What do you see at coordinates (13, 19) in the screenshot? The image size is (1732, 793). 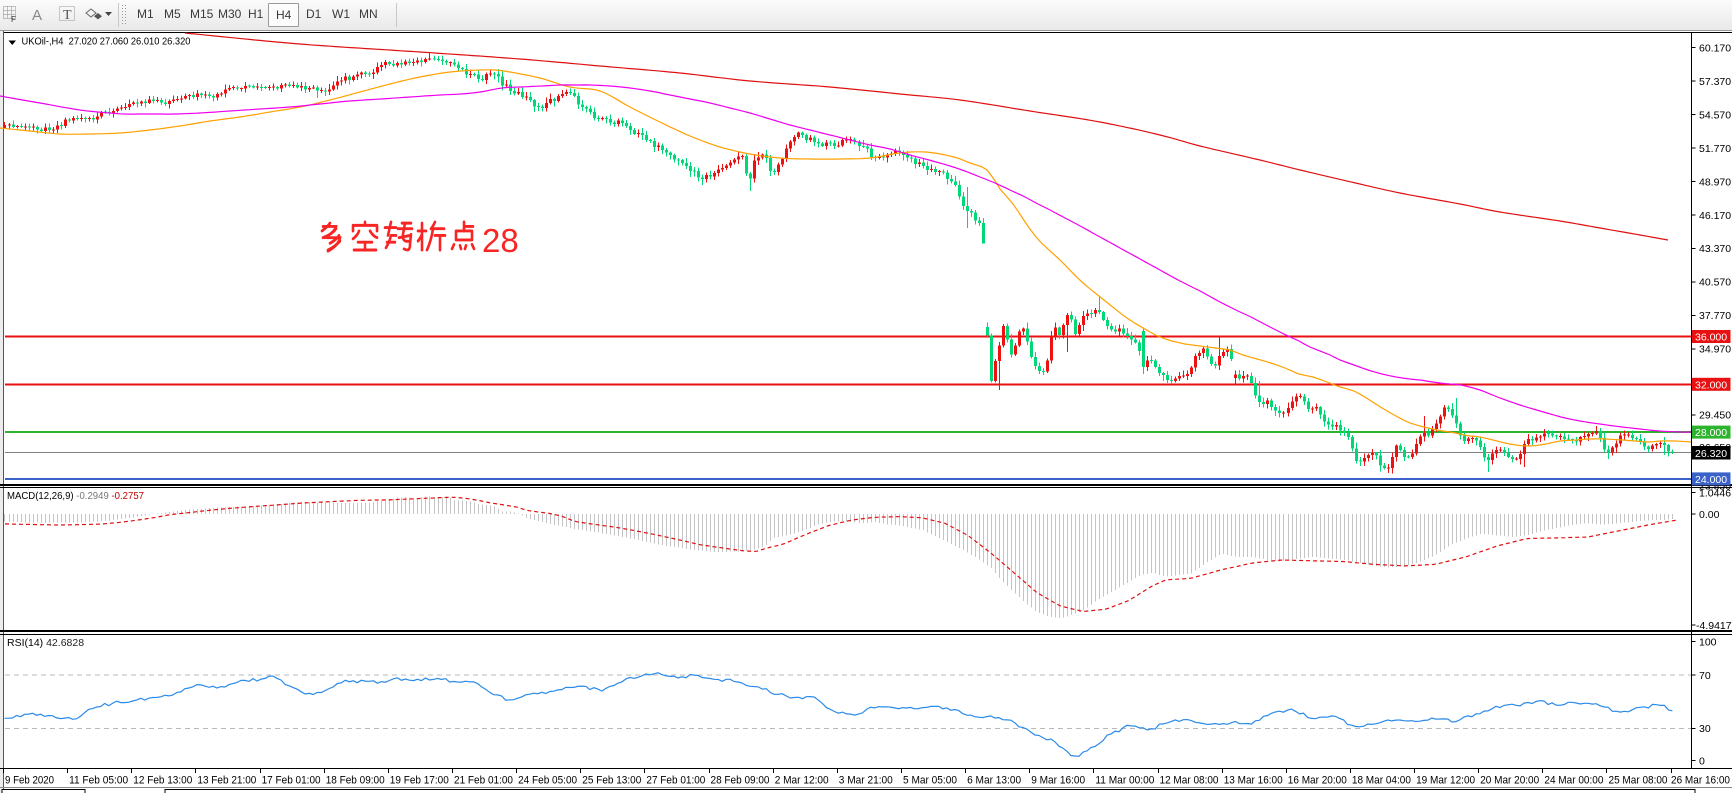 I see `svg-text: F` at bounding box center [13, 19].